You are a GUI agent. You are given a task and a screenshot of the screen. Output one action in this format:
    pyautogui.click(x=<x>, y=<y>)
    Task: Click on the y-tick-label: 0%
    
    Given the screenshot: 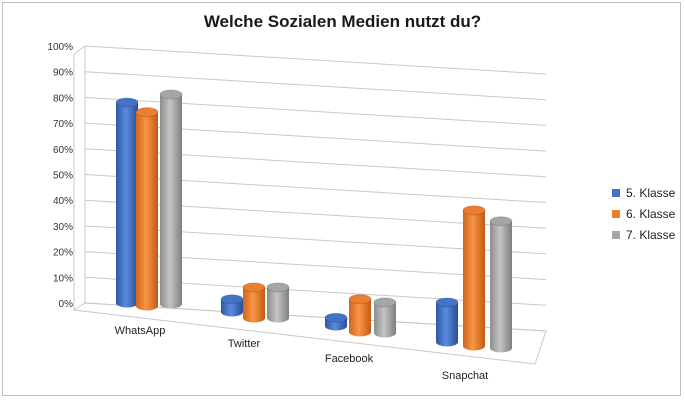 What is the action you would take?
    pyautogui.click(x=66, y=304)
    